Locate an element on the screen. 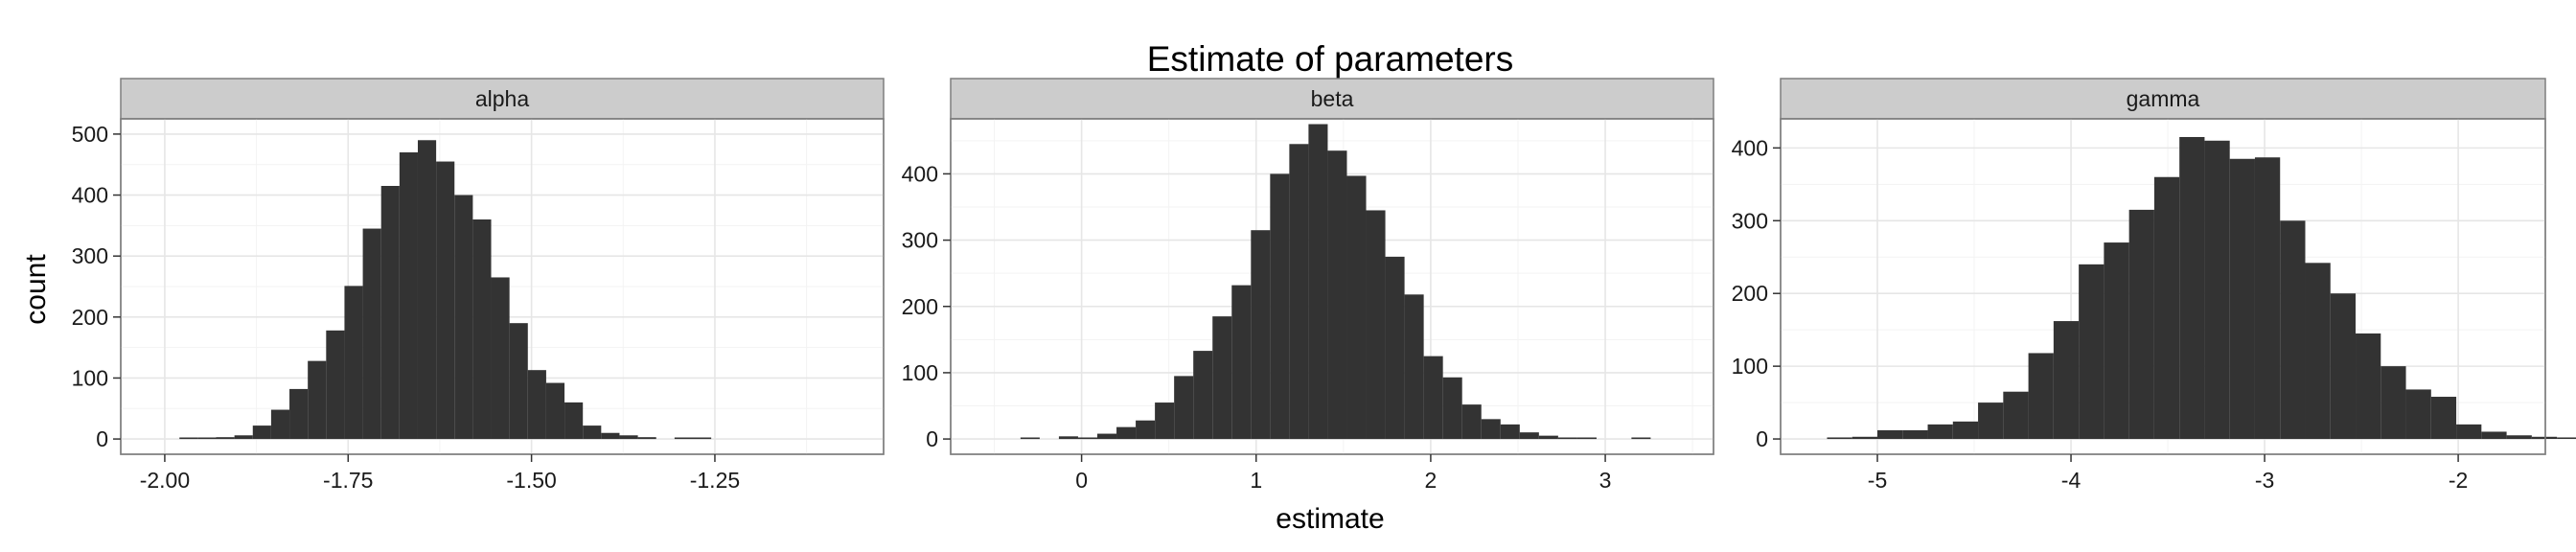 Image resolution: width=2576 pixels, height=552 pixels. x-tick-label: 0 is located at coordinates (1081, 480).